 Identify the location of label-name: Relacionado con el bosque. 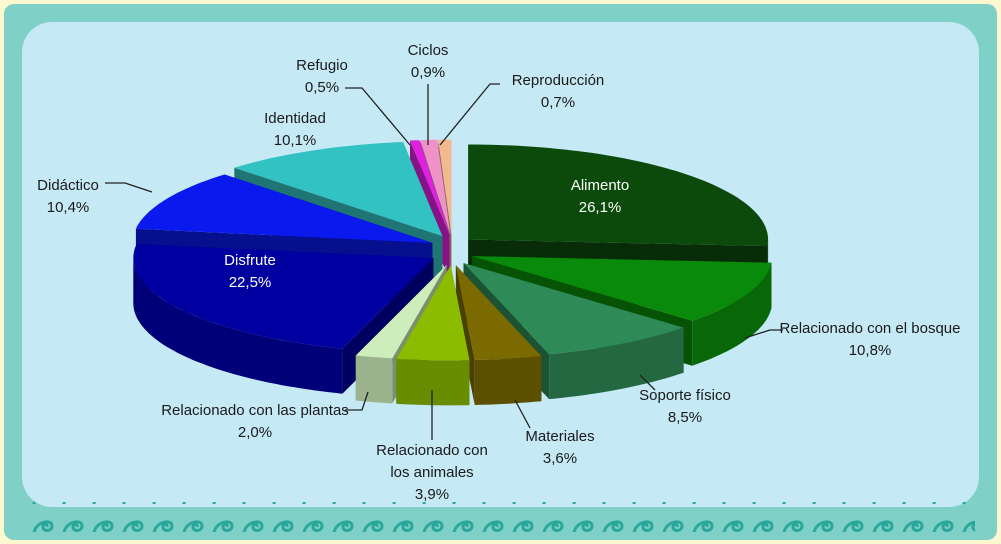
(870, 328).